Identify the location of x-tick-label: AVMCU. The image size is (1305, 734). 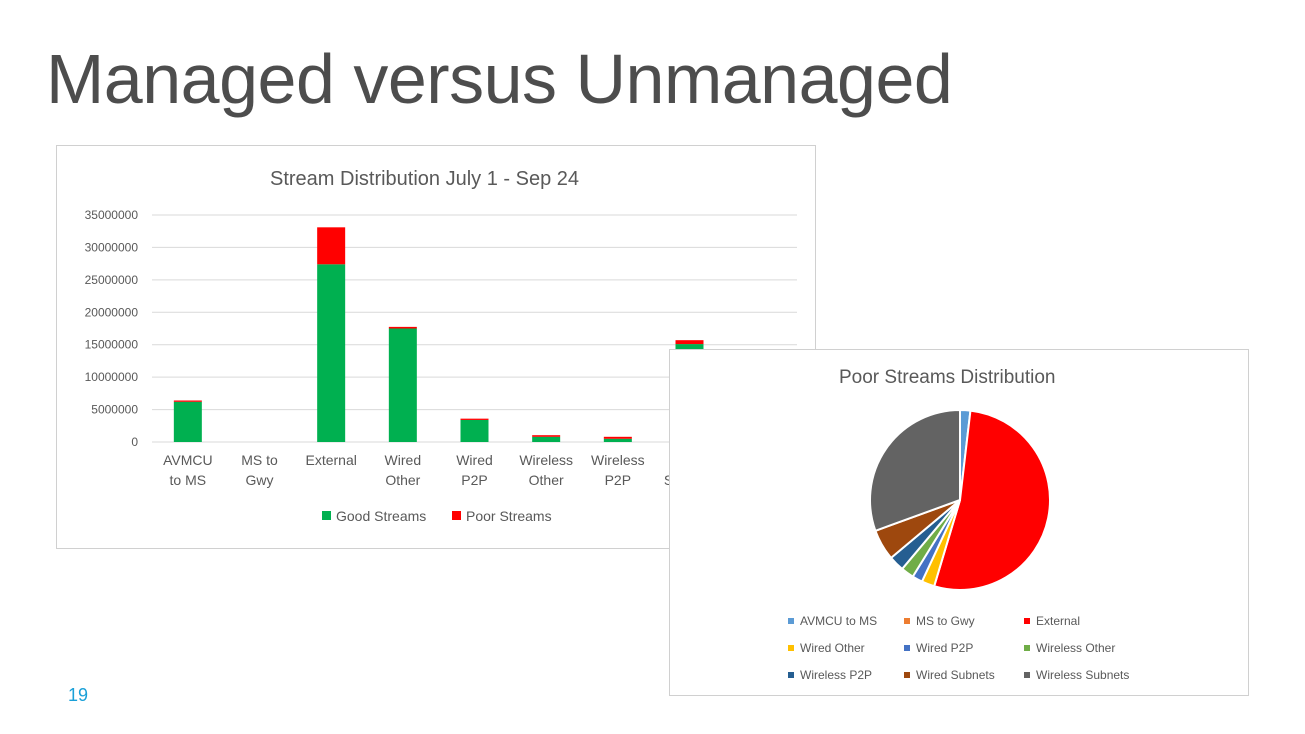
(188, 460).